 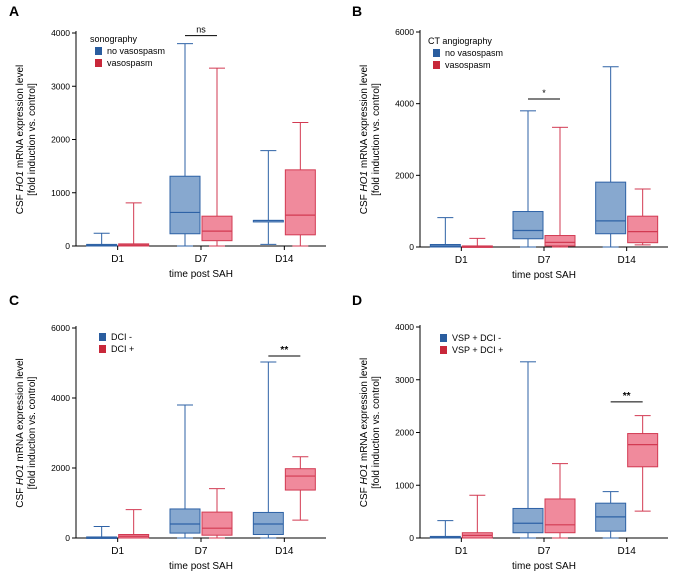 What do you see at coordinates (544, 93) in the screenshot?
I see `significance-label: *` at bounding box center [544, 93].